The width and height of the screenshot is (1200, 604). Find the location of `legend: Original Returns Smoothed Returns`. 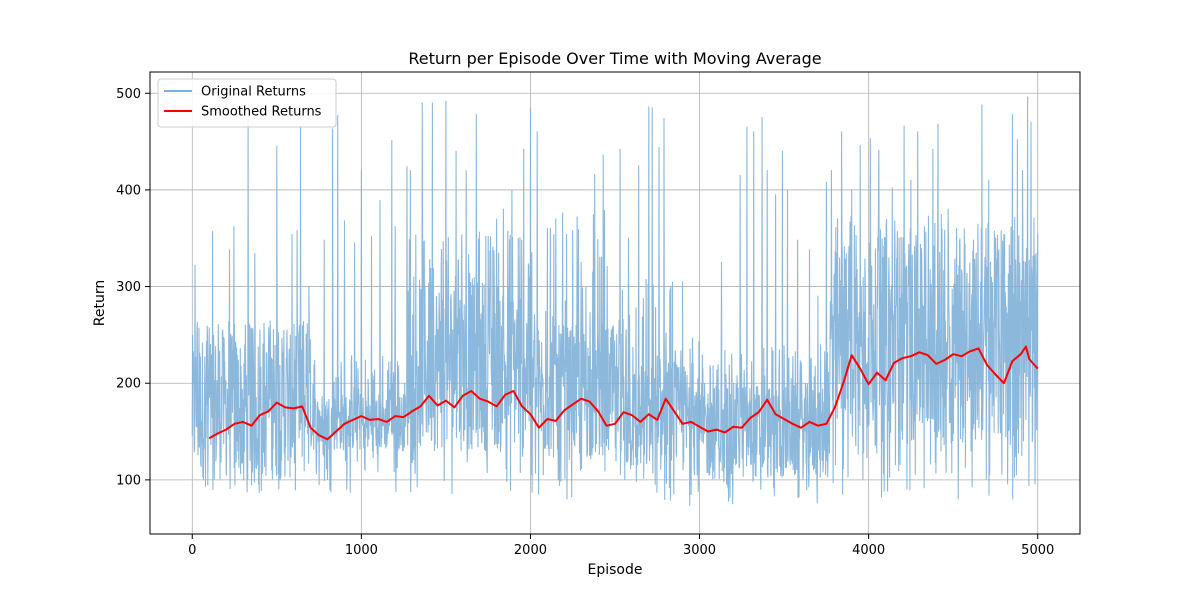

legend: Original Returns Smoothed Returns is located at coordinates (247, 103).